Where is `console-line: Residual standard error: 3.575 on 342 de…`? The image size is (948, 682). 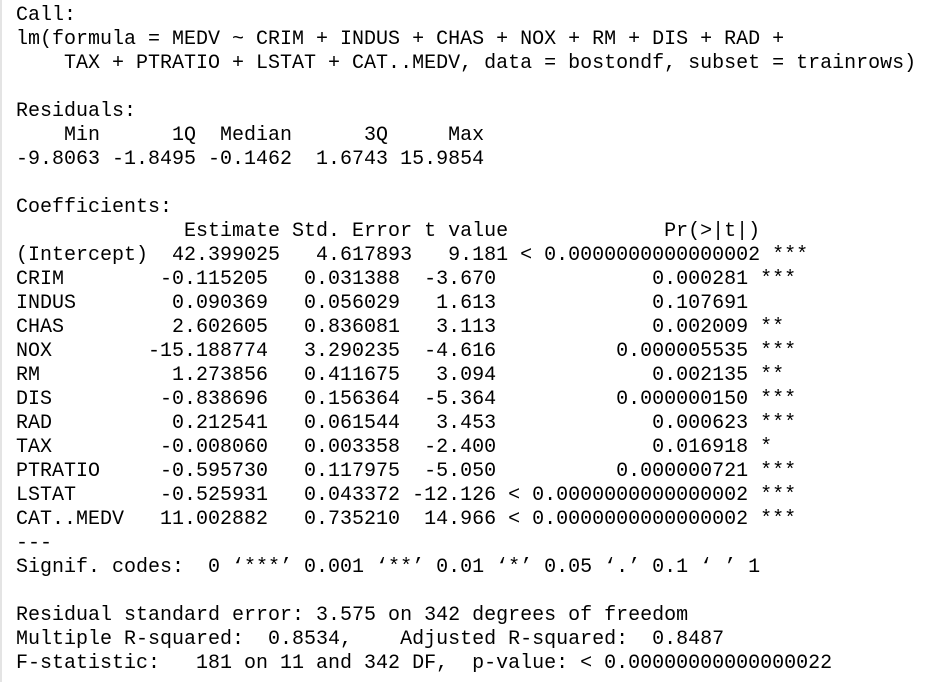 console-line: Residual standard error: 3.575 on 342 de… is located at coordinates (352, 615).